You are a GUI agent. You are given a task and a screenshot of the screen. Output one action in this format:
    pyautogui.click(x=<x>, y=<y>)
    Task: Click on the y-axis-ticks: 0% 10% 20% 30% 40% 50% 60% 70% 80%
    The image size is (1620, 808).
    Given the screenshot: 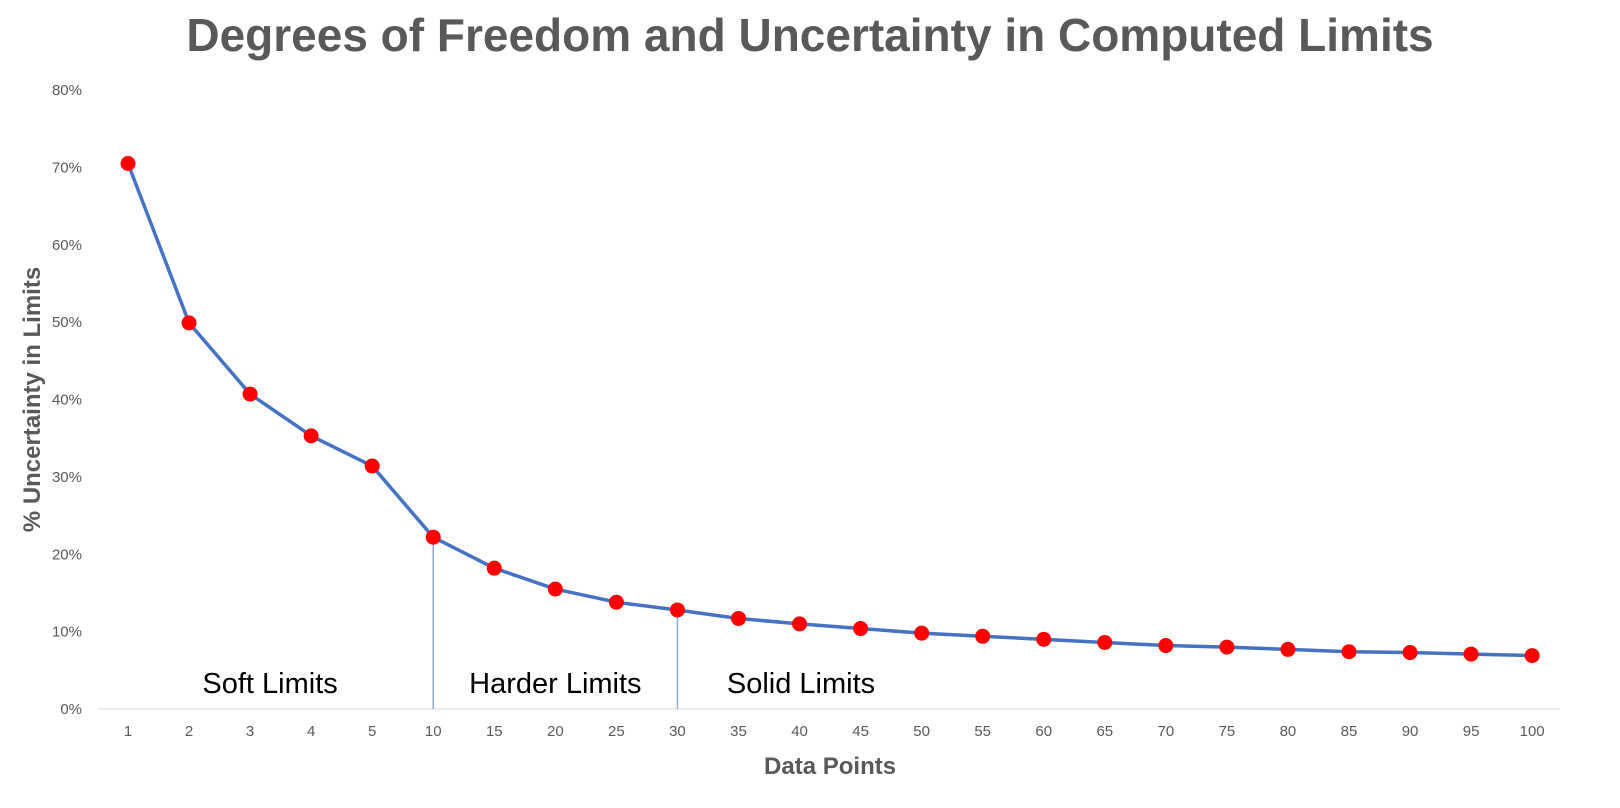 What is the action you would take?
    pyautogui.click(x=67, y=400)
    